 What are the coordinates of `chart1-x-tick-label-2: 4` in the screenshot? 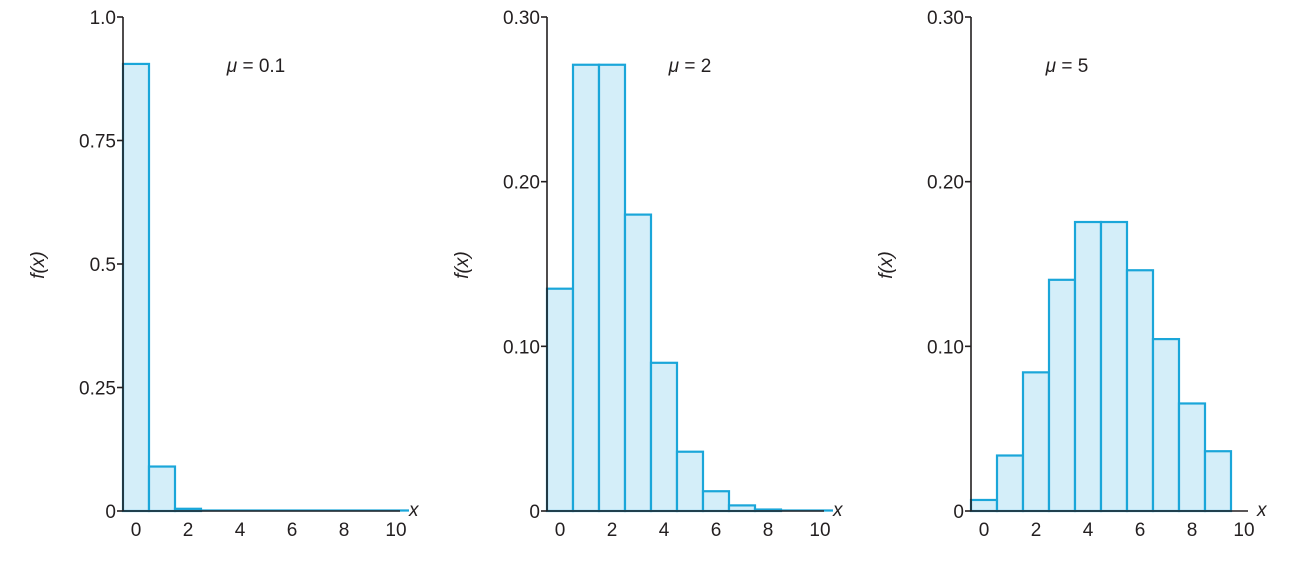 It's located at (240, 530).